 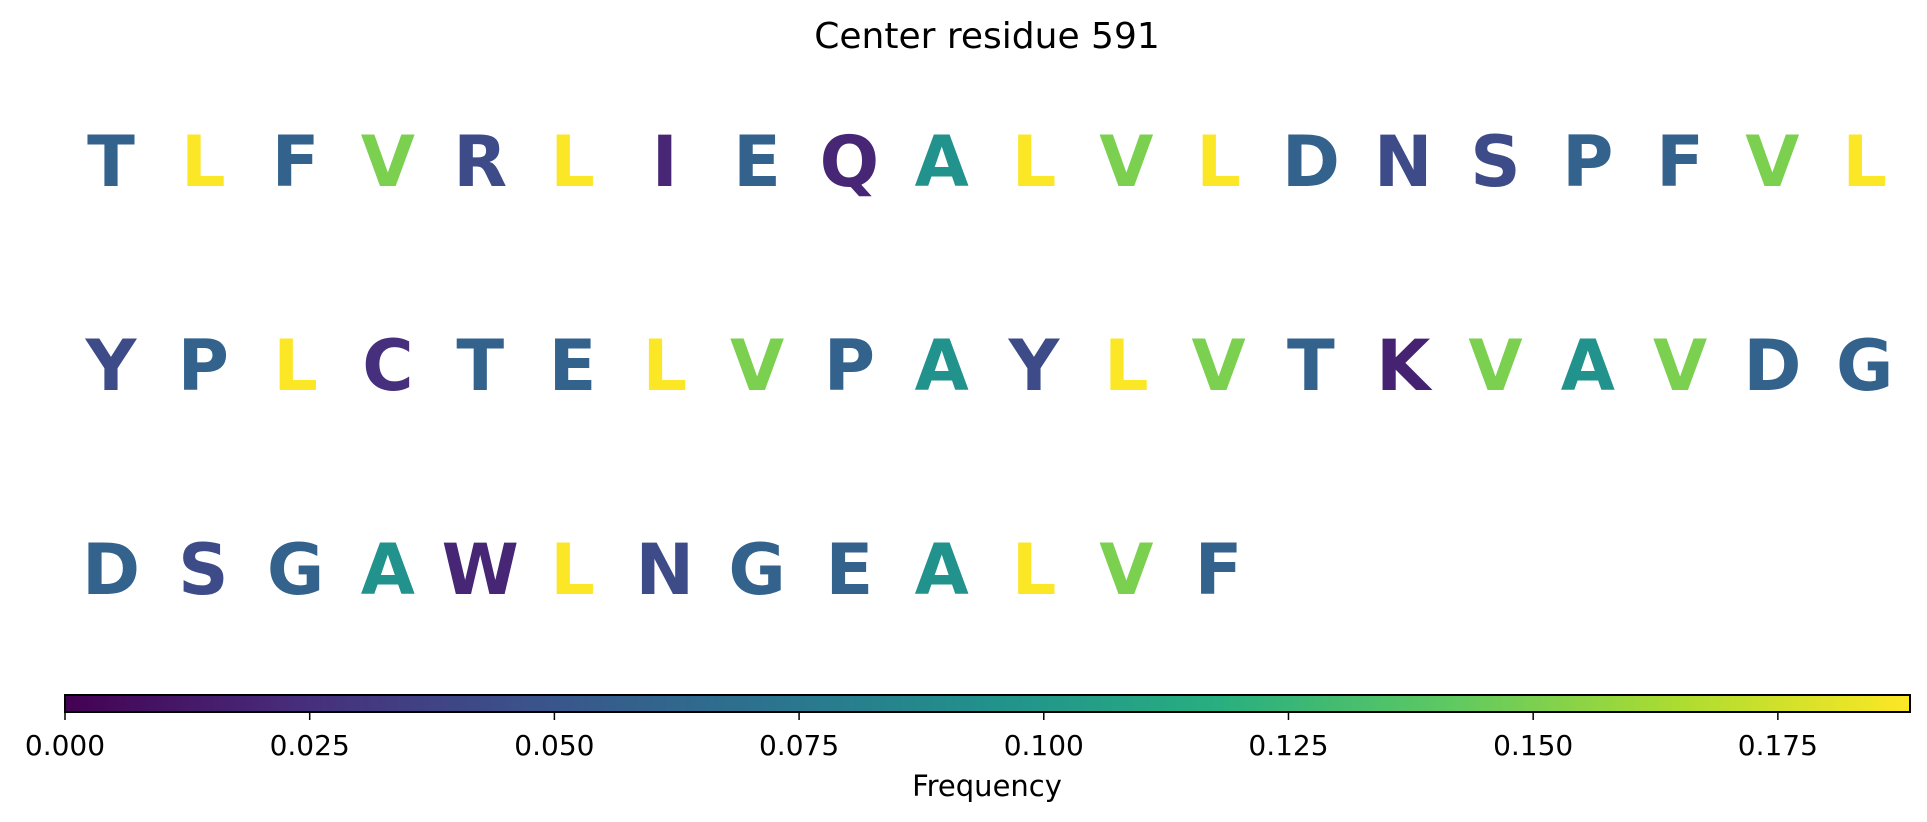 I want to click on residue-letter: I, so click(x=665, y=162).